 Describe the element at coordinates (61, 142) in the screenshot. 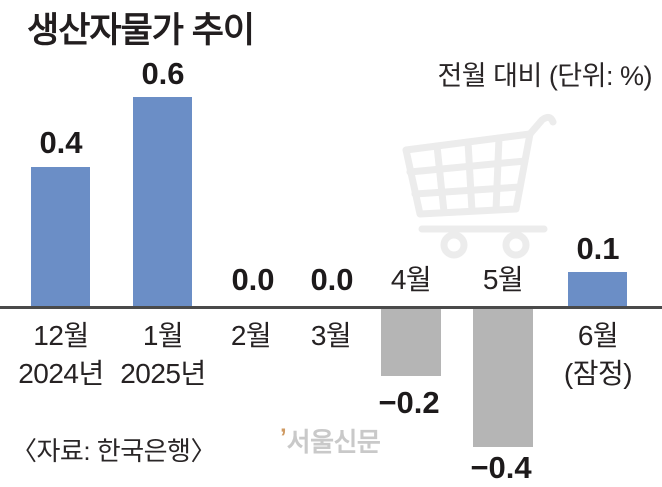

I see `value-label-dec: 0.4` at that location.